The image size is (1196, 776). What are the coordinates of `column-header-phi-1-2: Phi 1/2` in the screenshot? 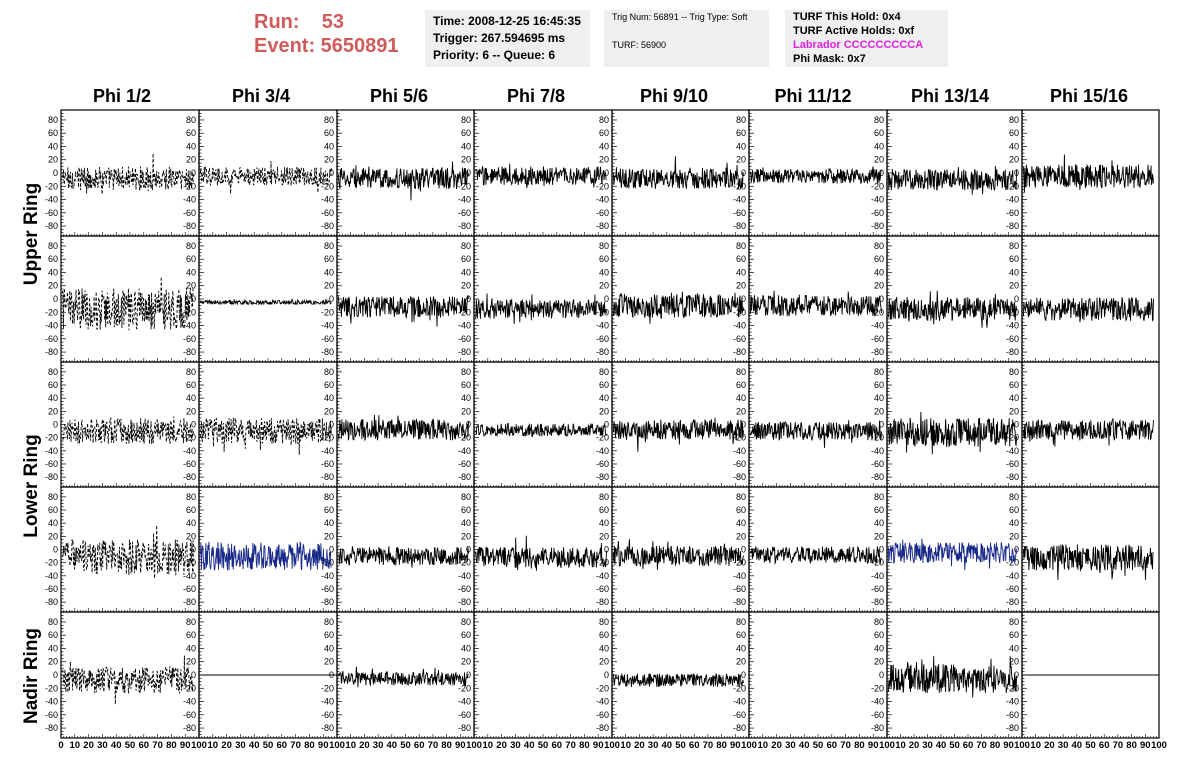 It's located at (122, 96).